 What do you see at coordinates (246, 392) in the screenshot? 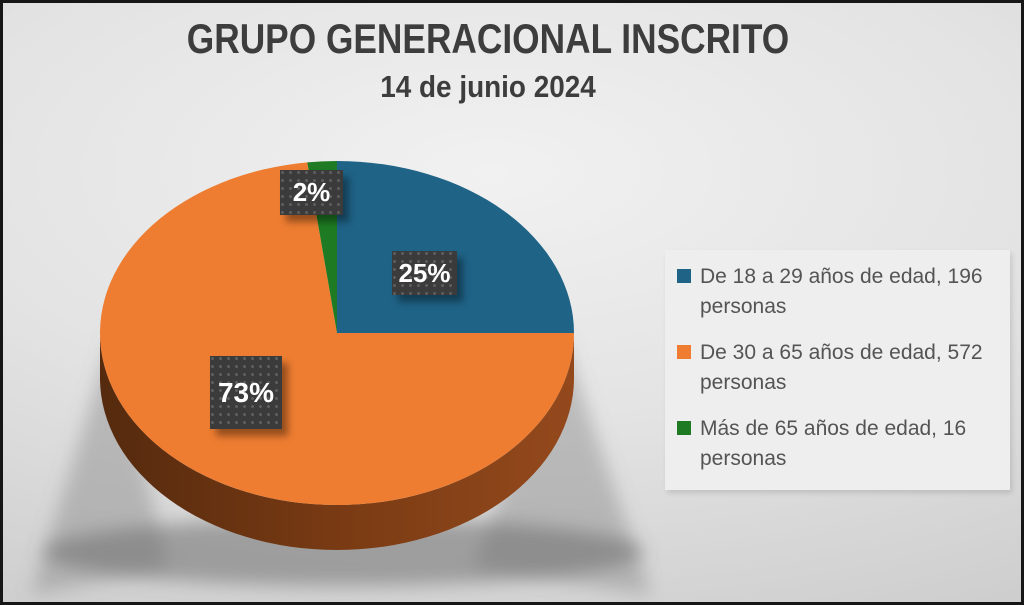
I see `data-label-73pct: 73%` at bounding box center [246, 392].